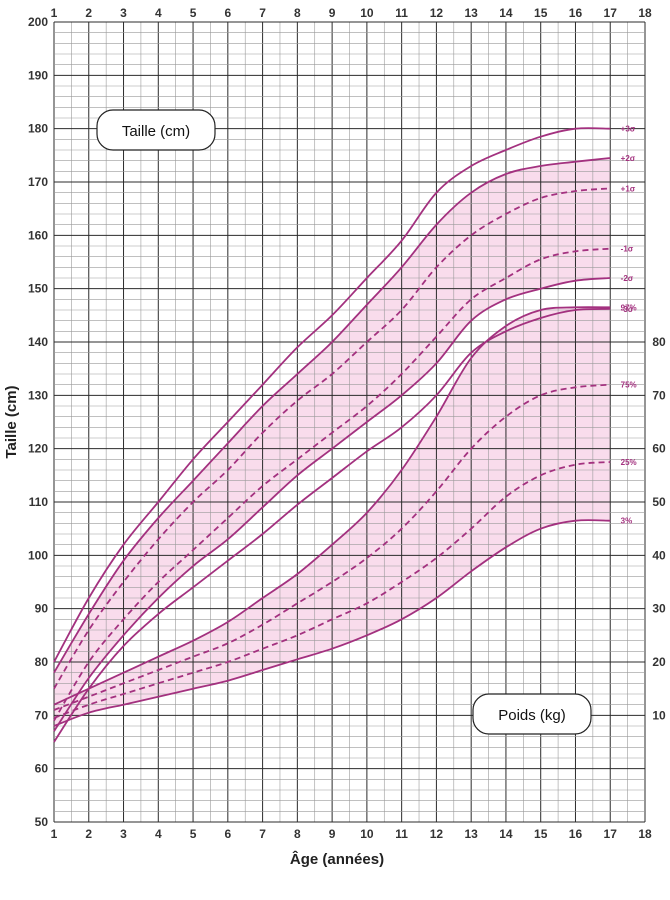 This screenshot has height=900, width=670. I want to click on curve-end-label: 97%, so click(629, 307).